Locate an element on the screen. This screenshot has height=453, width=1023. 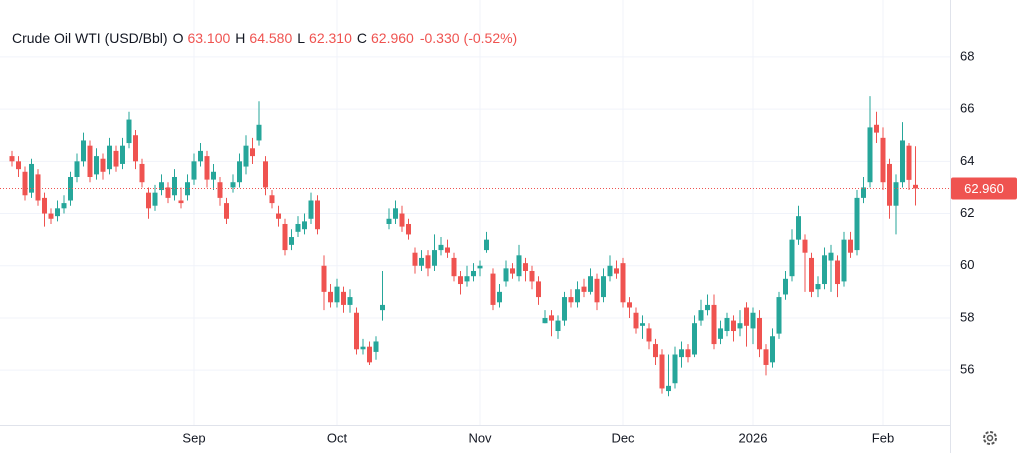
y-tick-label: 58 is located at coordinates (967, 316).